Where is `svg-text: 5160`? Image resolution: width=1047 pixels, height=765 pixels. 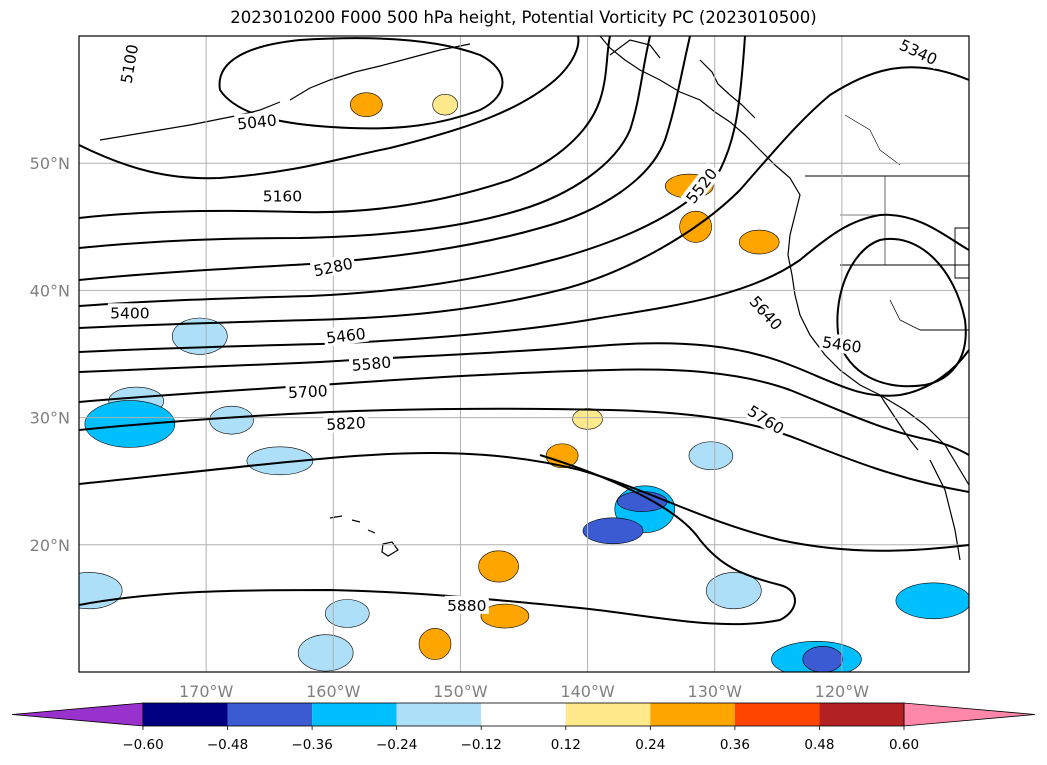
svg-text: 5160 is located at coordinates (282, 196).